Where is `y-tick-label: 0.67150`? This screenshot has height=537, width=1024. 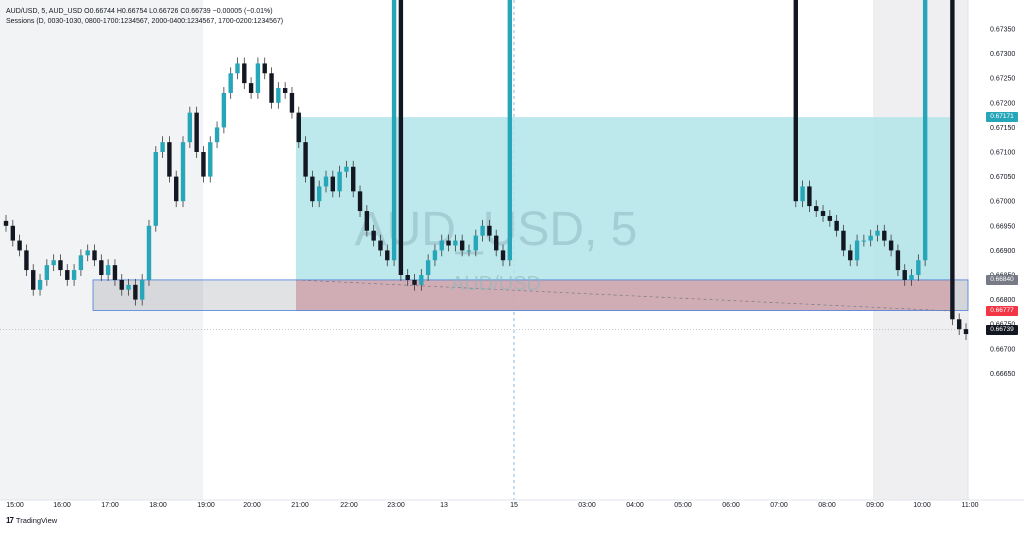 y-tick-label: 0.67150 is located at coordinates (1002, 128).